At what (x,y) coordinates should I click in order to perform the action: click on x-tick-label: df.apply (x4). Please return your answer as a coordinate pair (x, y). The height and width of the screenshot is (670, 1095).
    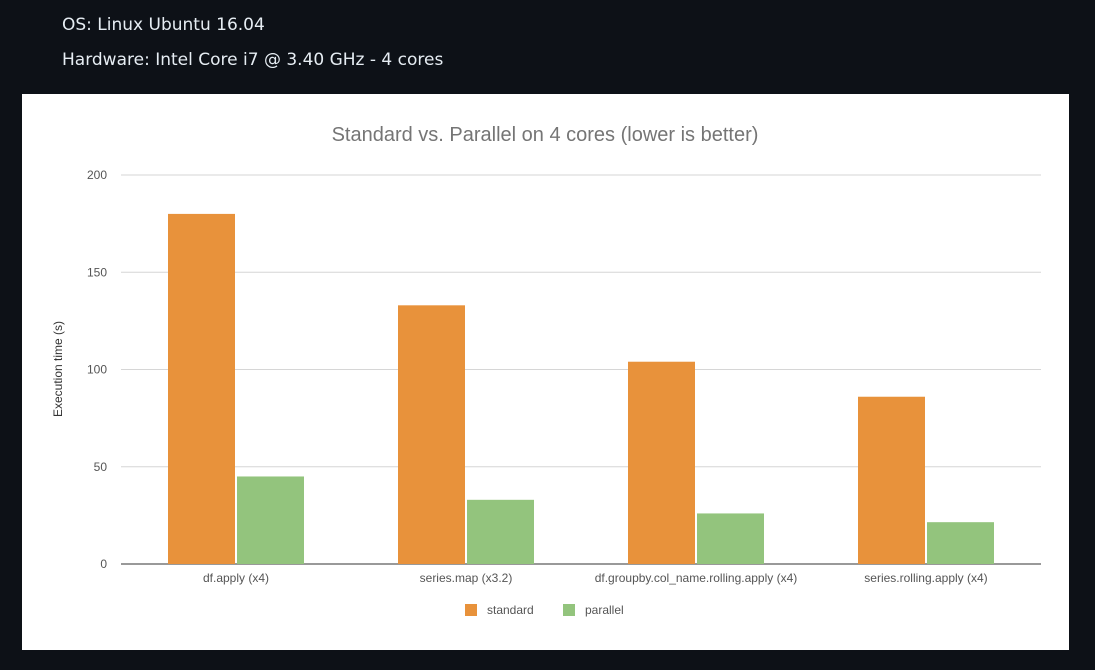
    Looking at the image, I should click on (236, 578).